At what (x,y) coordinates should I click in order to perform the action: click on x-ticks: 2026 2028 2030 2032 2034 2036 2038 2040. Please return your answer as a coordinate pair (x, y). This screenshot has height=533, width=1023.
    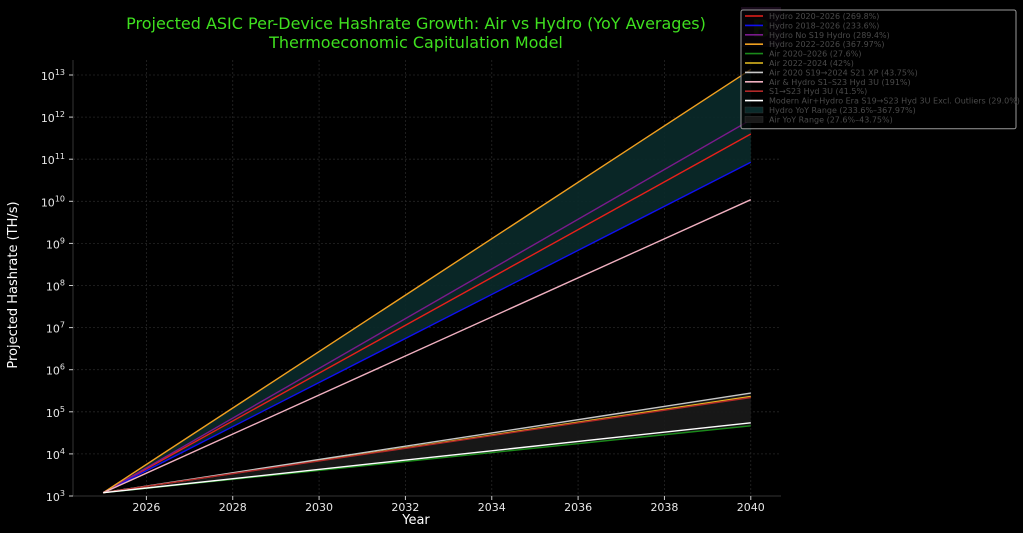
    Looking at the image, I should click on (448, 505).